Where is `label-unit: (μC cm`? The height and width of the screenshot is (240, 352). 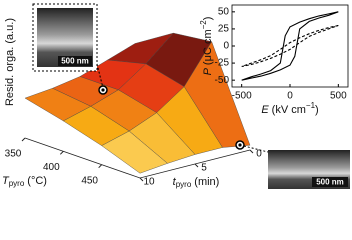 label-unit: (μC cm is located at coordinates (208, 47).